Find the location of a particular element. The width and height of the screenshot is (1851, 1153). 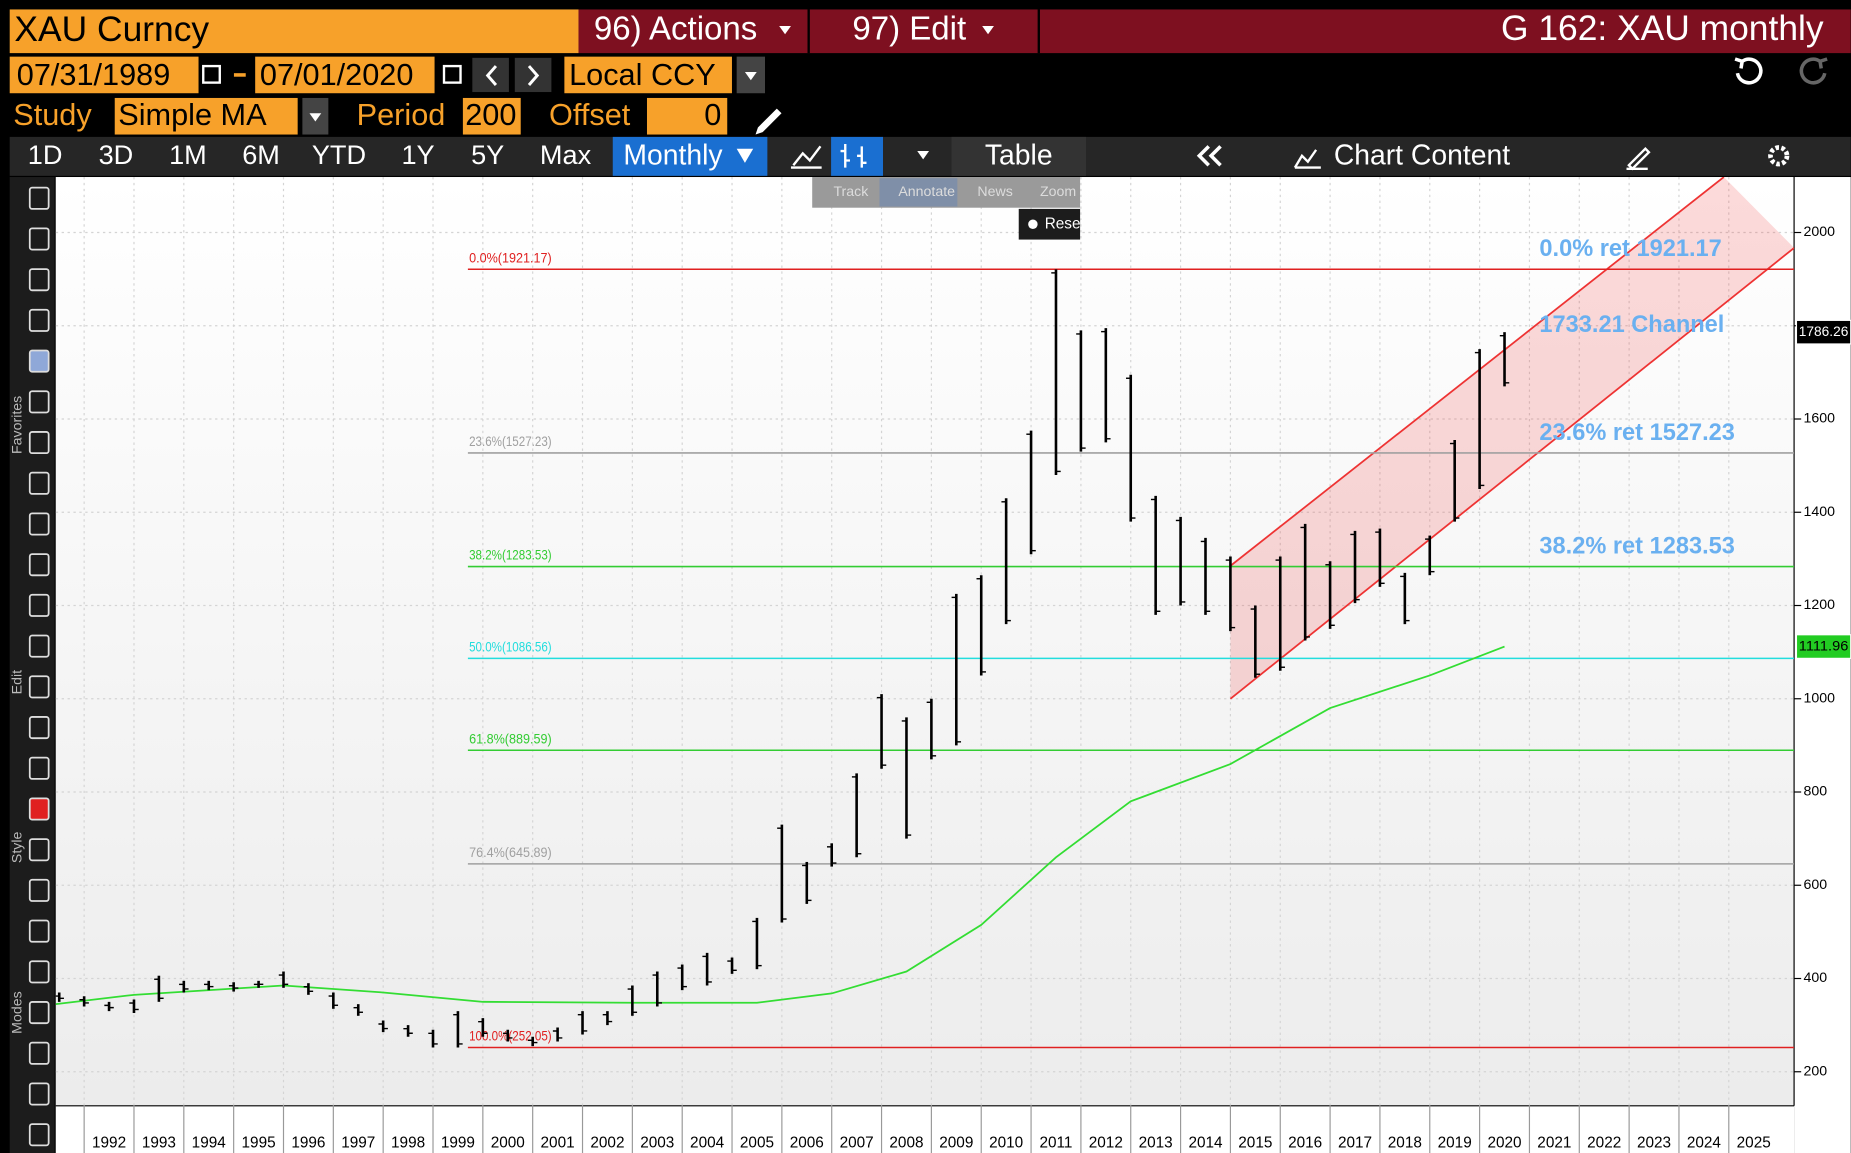

x-tick-label: 1997 is located at coordinates (358, 1143).